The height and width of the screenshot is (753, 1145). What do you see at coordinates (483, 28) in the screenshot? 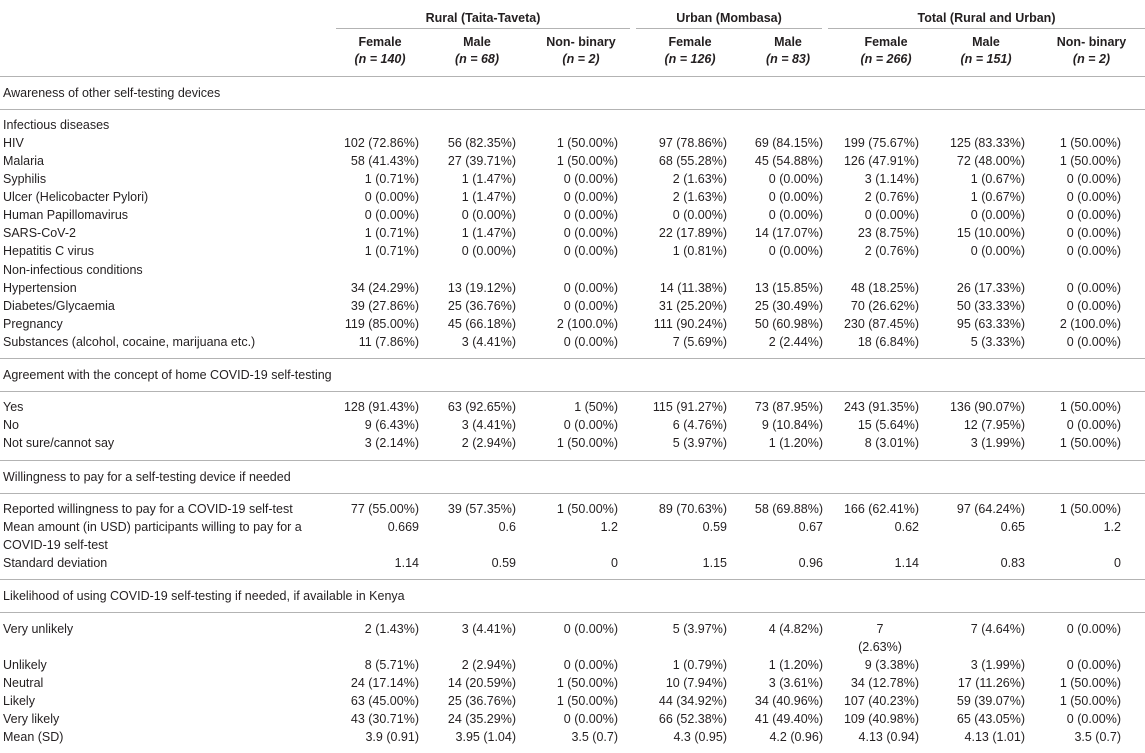
I see `group-rule-rural` at bounding box center [483, 28].